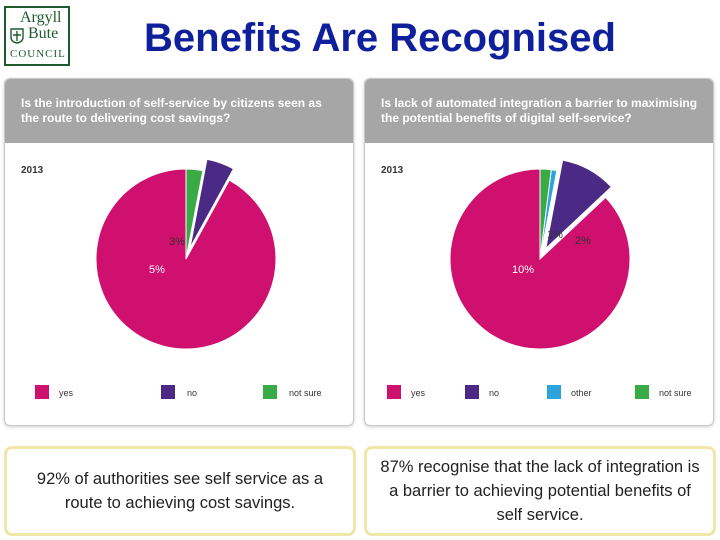  I want to click on pie-chart-cost-savings: 92%5%3%, so click(186, 254).